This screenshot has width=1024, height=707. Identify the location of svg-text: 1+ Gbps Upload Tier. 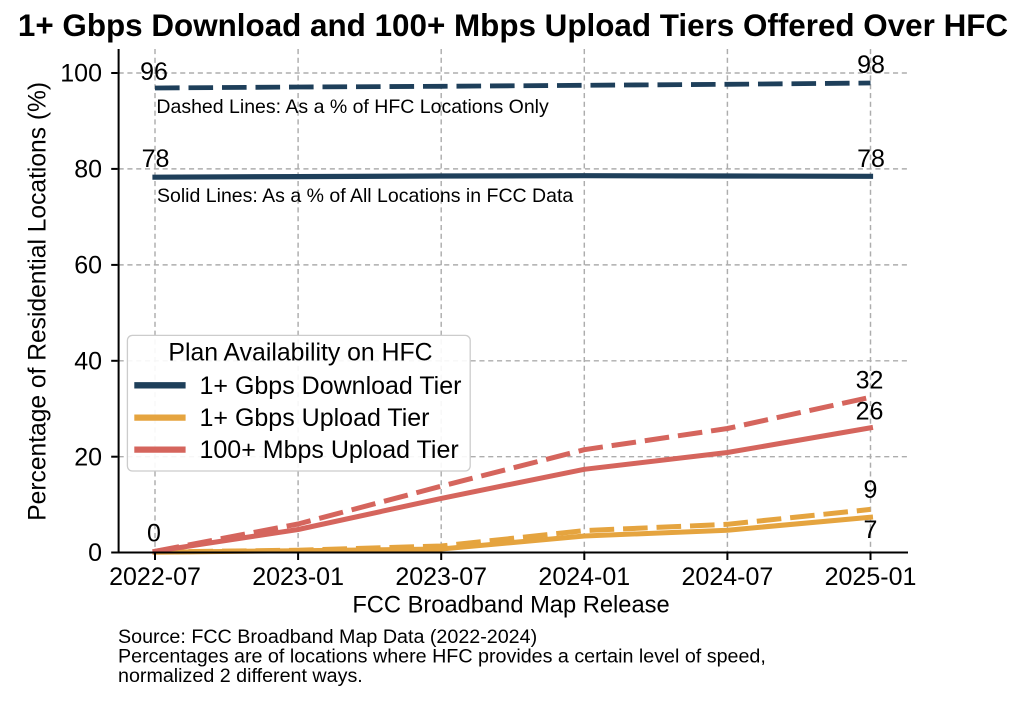
(315, 418).